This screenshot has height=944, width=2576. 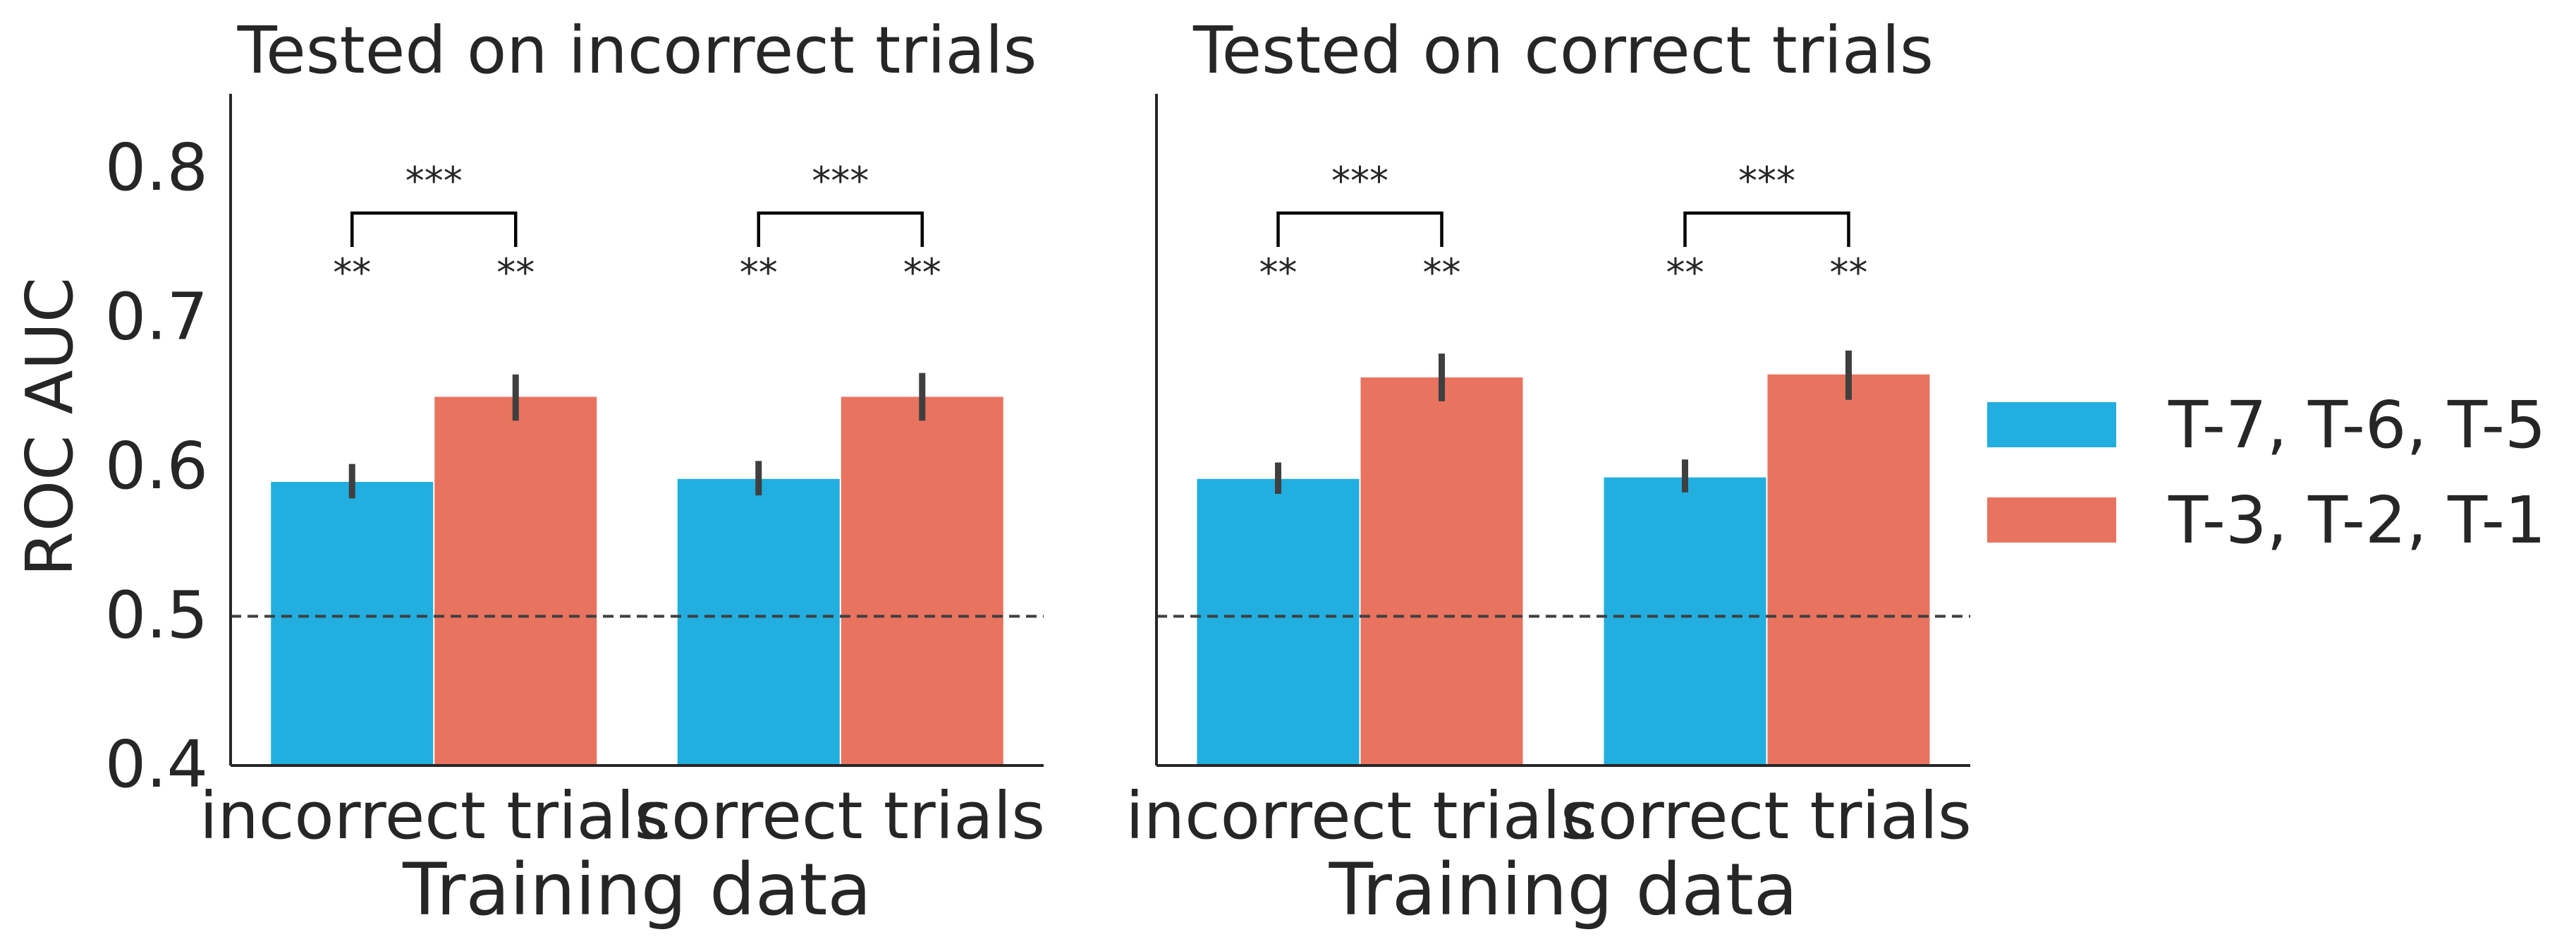 I want to click on y-tick-label: 0.5, so click(x=156, y=615).